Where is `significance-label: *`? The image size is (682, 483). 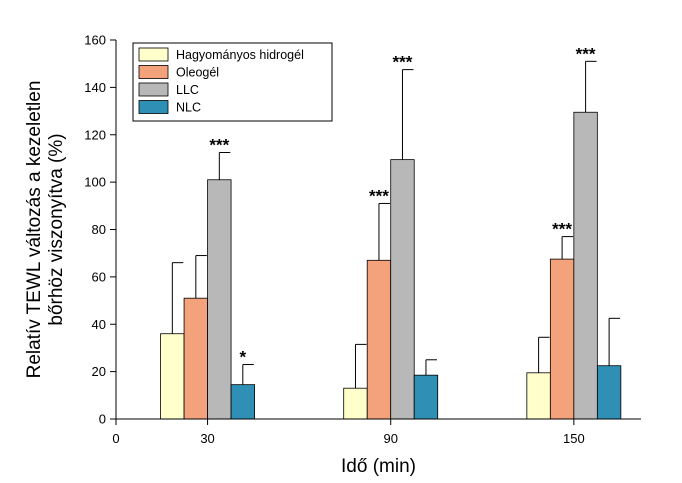
significance-label: * is located at coordinates (243, 357).